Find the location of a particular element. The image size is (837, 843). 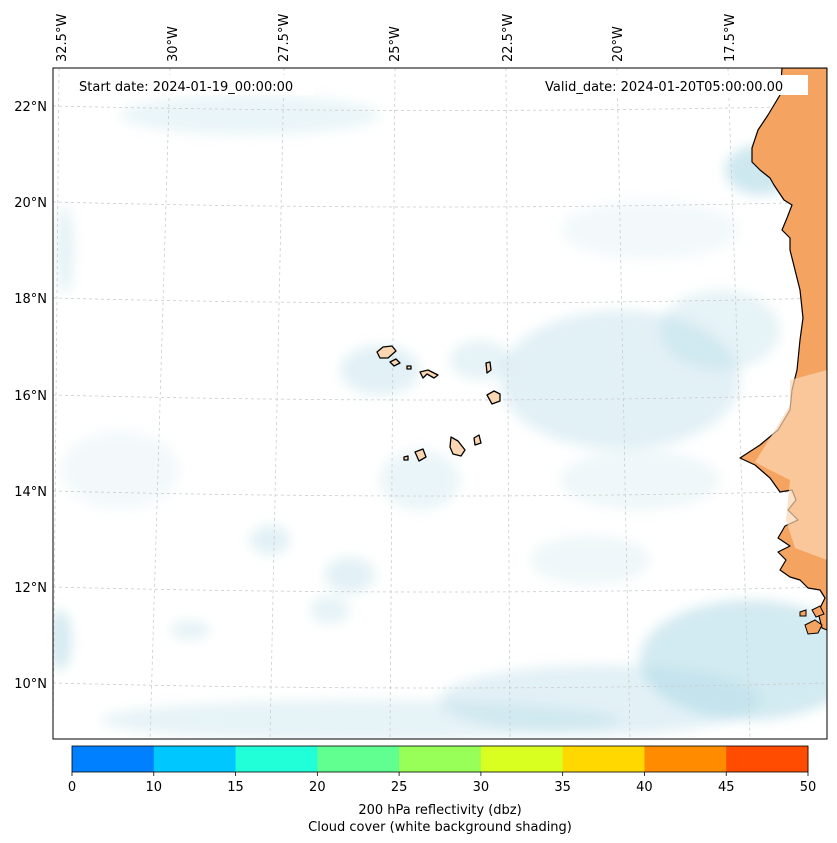

island-maio is located at coordinates (477, 440).